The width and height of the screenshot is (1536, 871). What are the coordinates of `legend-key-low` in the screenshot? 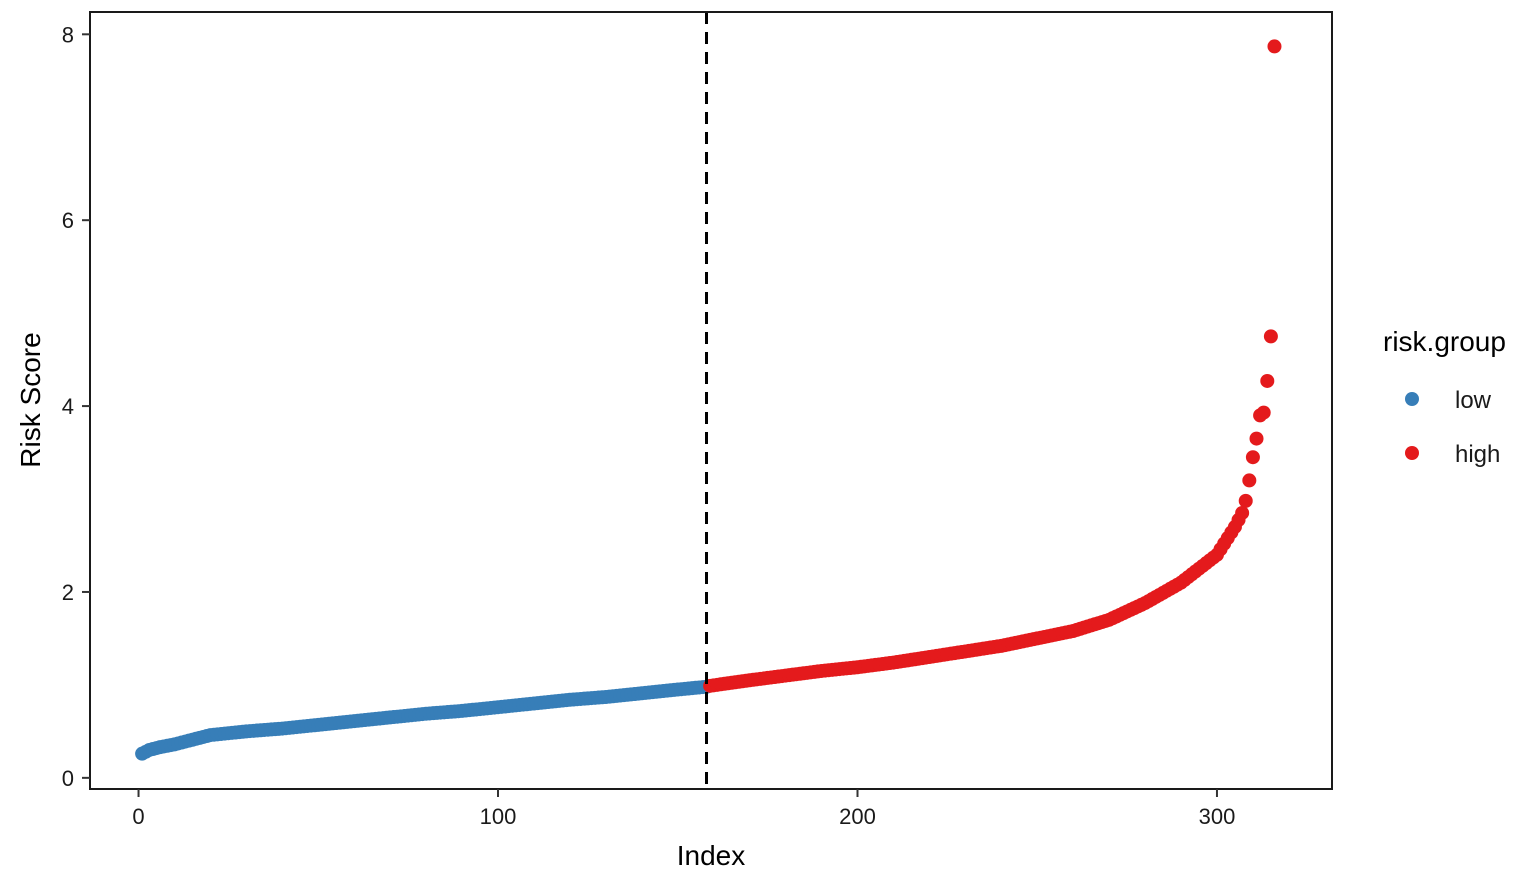 It's located at (1412, 399).